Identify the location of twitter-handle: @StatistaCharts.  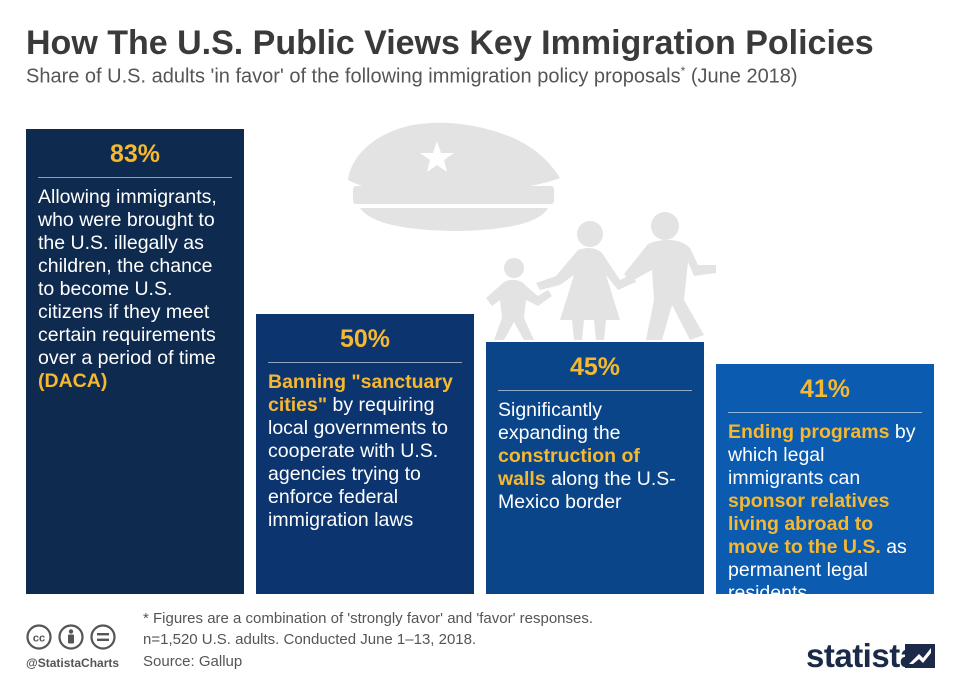
(73, 663).